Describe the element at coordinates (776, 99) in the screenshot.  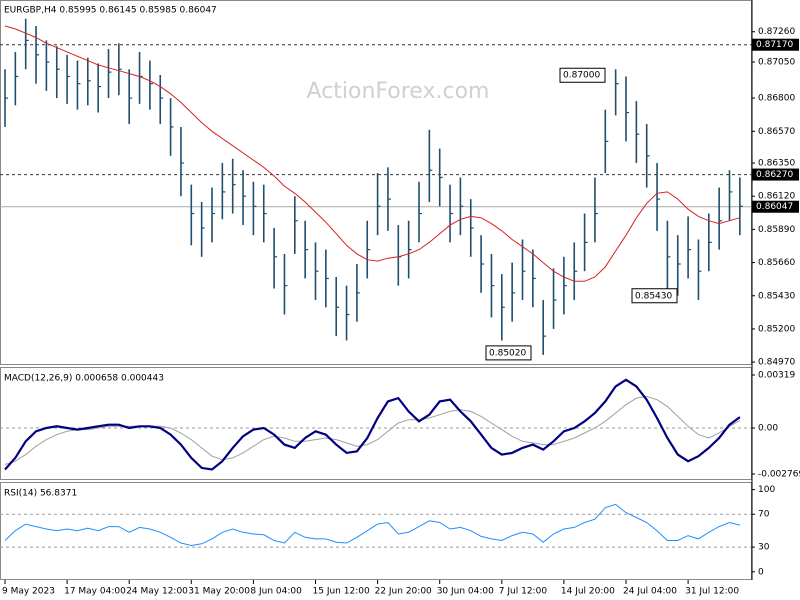
I see `y-tick-label: 0.86800` at that location.